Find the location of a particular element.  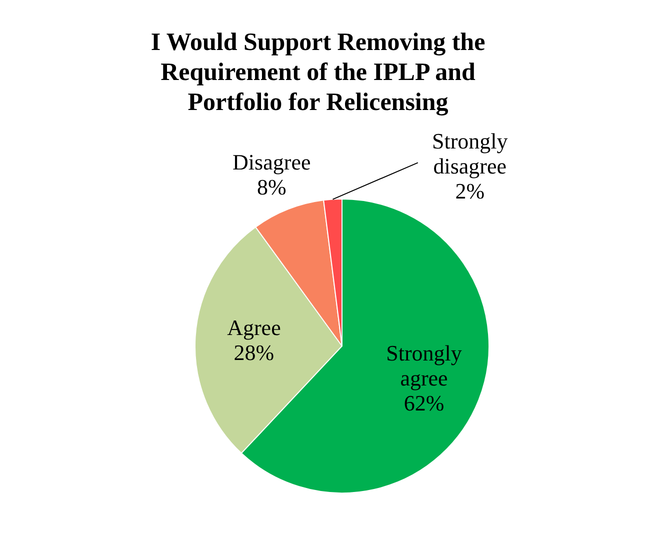

data-label: 2% is located at coordinates (470, 191).